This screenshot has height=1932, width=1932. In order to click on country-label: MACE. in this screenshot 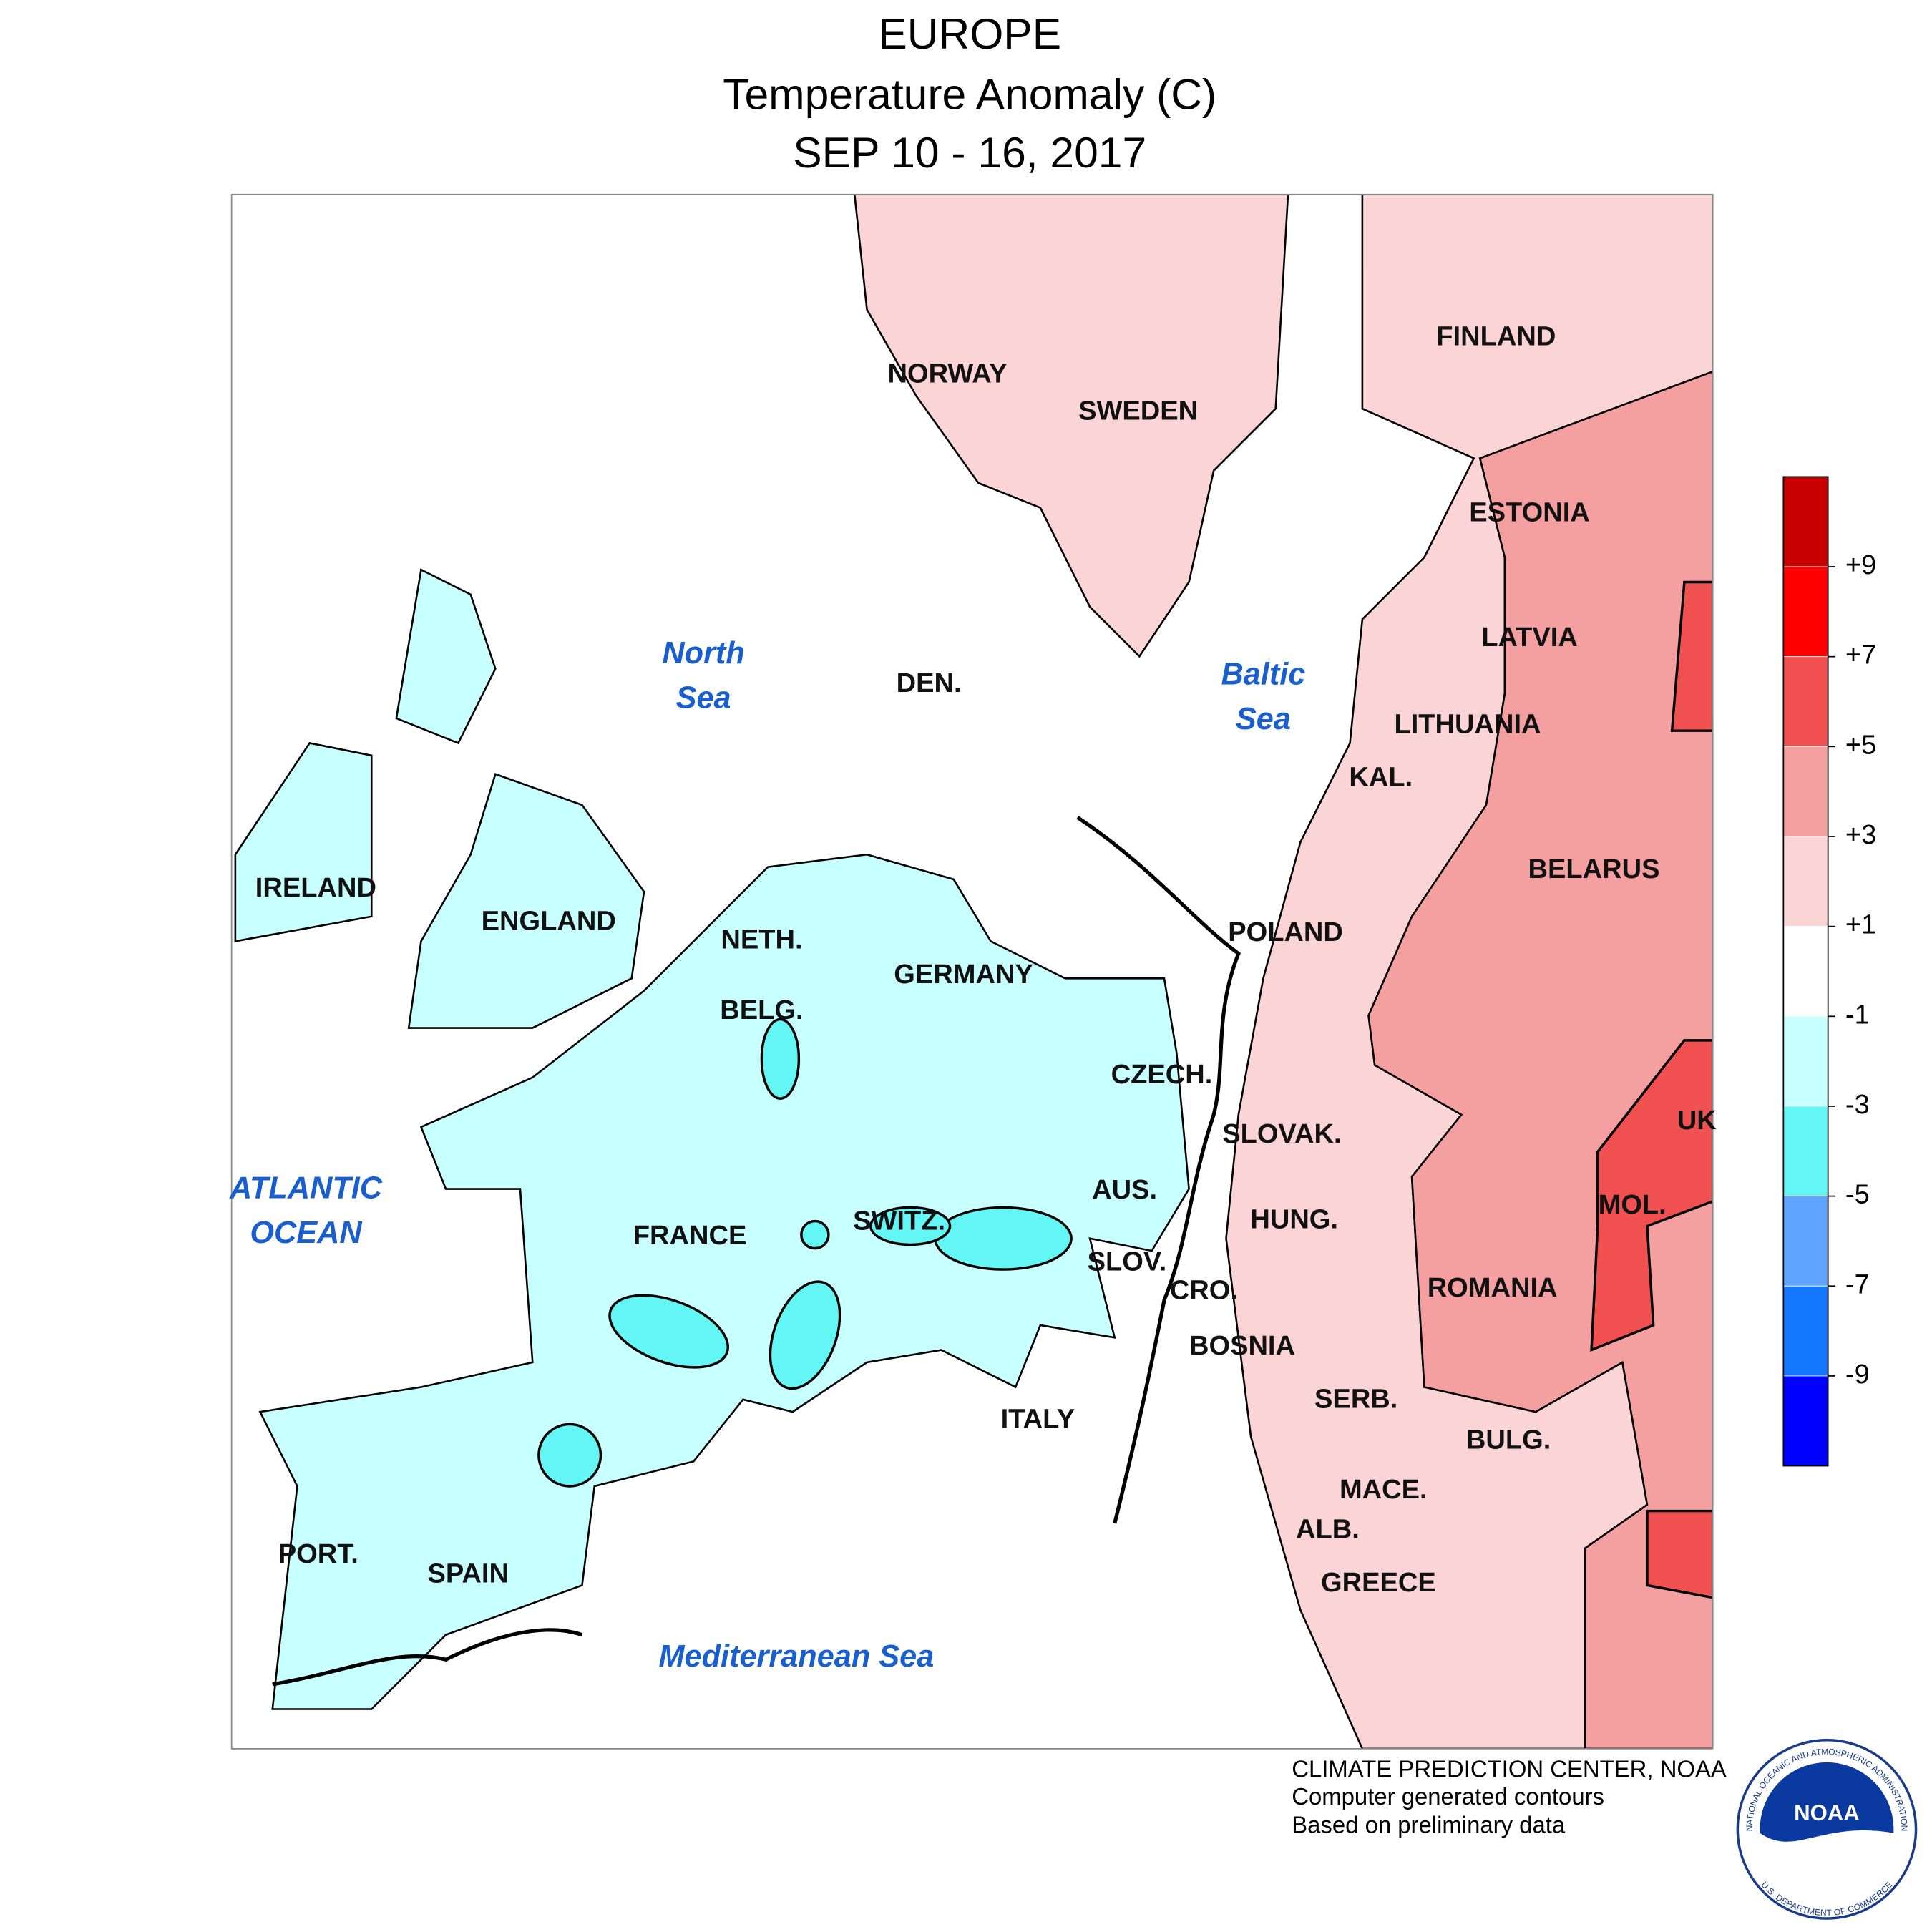, I will do `click(1384, 1490)`.